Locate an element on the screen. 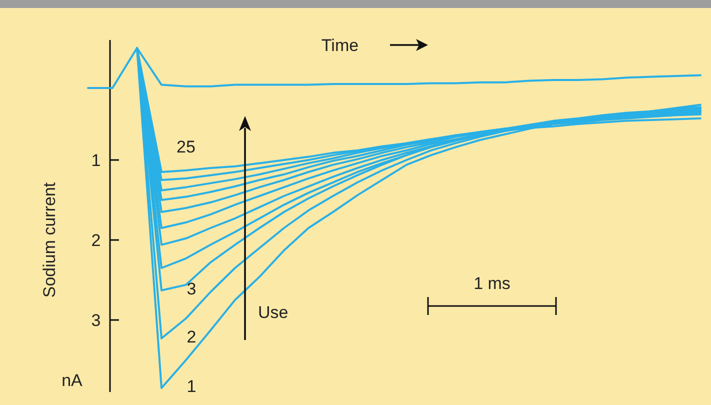 The image size is (711, 405). annotation: 3 is located at coordinates (191, 288).